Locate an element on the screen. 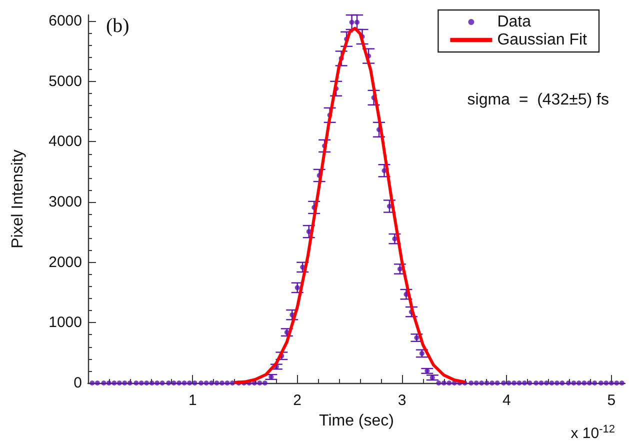 The width and height of the screenshot is (629, 445). y-tick-label: 2000 is located at coordinates (65, 262).